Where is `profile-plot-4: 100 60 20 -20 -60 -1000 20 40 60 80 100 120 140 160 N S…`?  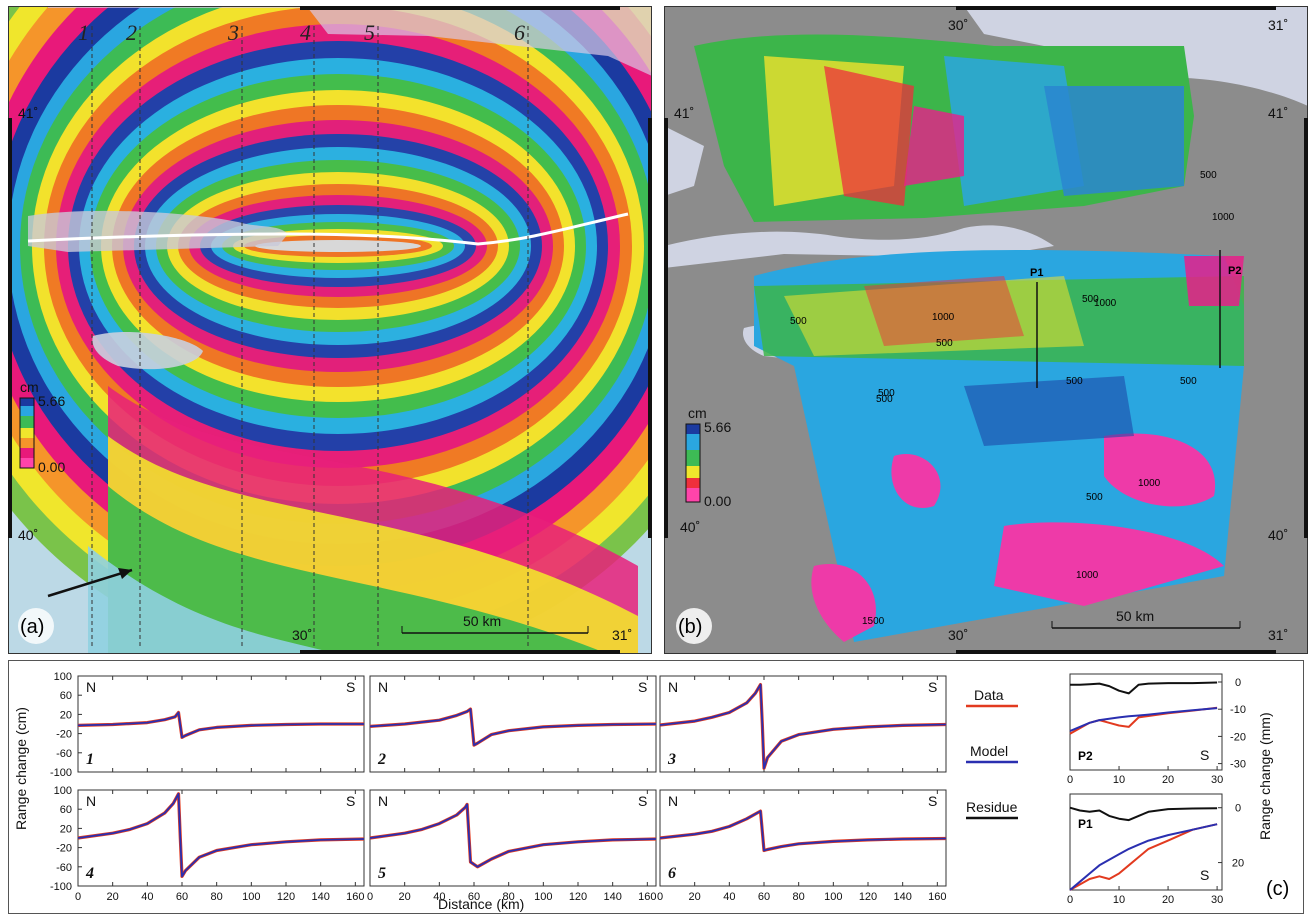 profile-plot-4: 100 60 20 -20 -60 -1000 20 40 60 80 100 120 140 160 N S… is located at coordinates (207, 844).